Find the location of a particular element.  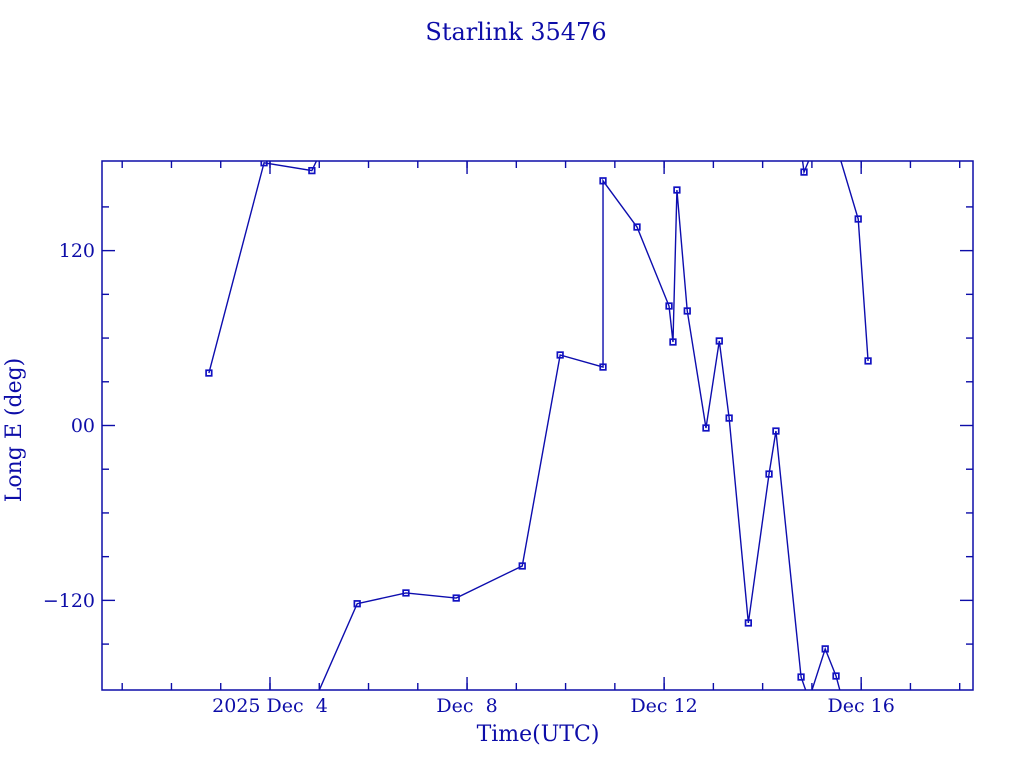

x-axis-title: Time(UTC) is located at coordinates (538, 734).